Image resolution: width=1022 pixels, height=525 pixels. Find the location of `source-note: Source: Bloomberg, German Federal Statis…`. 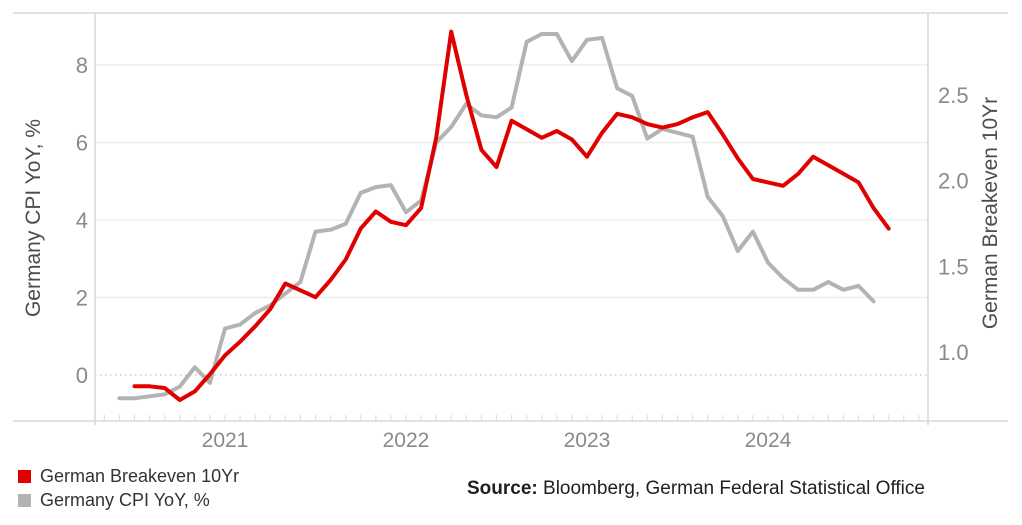

source-note: Source: Bloomberg, German Federal Statis… is located at coordinates (696, 489).